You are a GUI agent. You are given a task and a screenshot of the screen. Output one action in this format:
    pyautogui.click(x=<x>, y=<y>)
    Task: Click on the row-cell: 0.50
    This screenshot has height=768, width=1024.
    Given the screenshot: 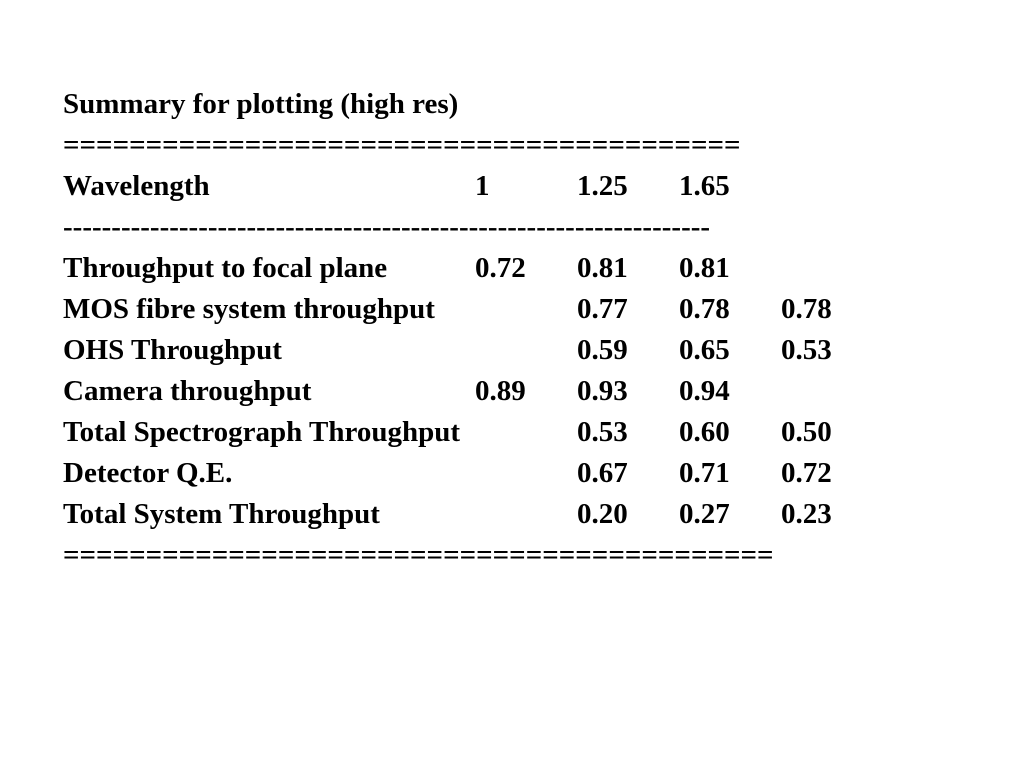 What is the action you would take?
    pyautogui.click(x=806, y=432)
    